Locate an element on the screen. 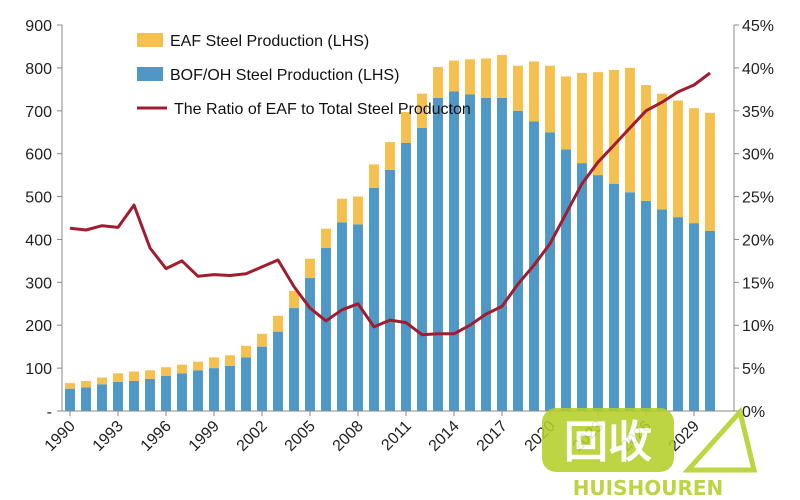  bar-eaf-2006 is located at coordinates (326, 238).